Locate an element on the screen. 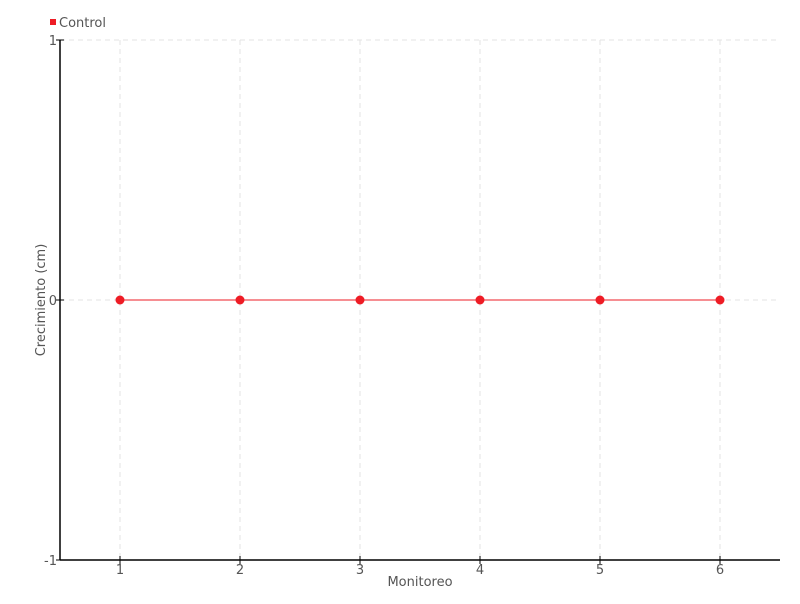  y-tick-label: 1 is located at coordinates (53, 41).